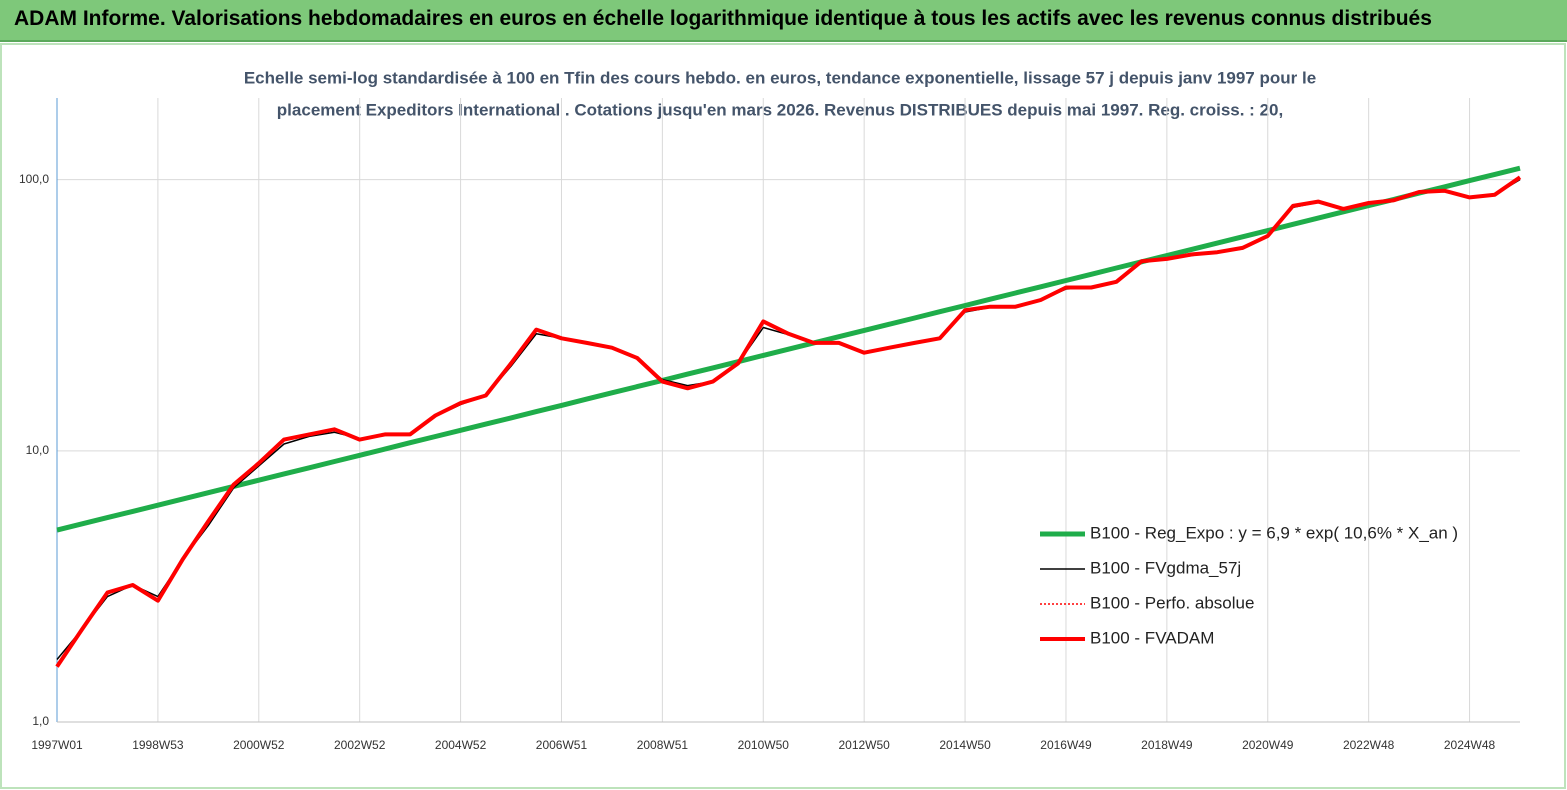 This screenshot has height=790, width=1567. What do you see at coordinates (1066, 745) in the screenshot?
I see `x-tick-label: 2016W49` at bounding box center [1066, 745].